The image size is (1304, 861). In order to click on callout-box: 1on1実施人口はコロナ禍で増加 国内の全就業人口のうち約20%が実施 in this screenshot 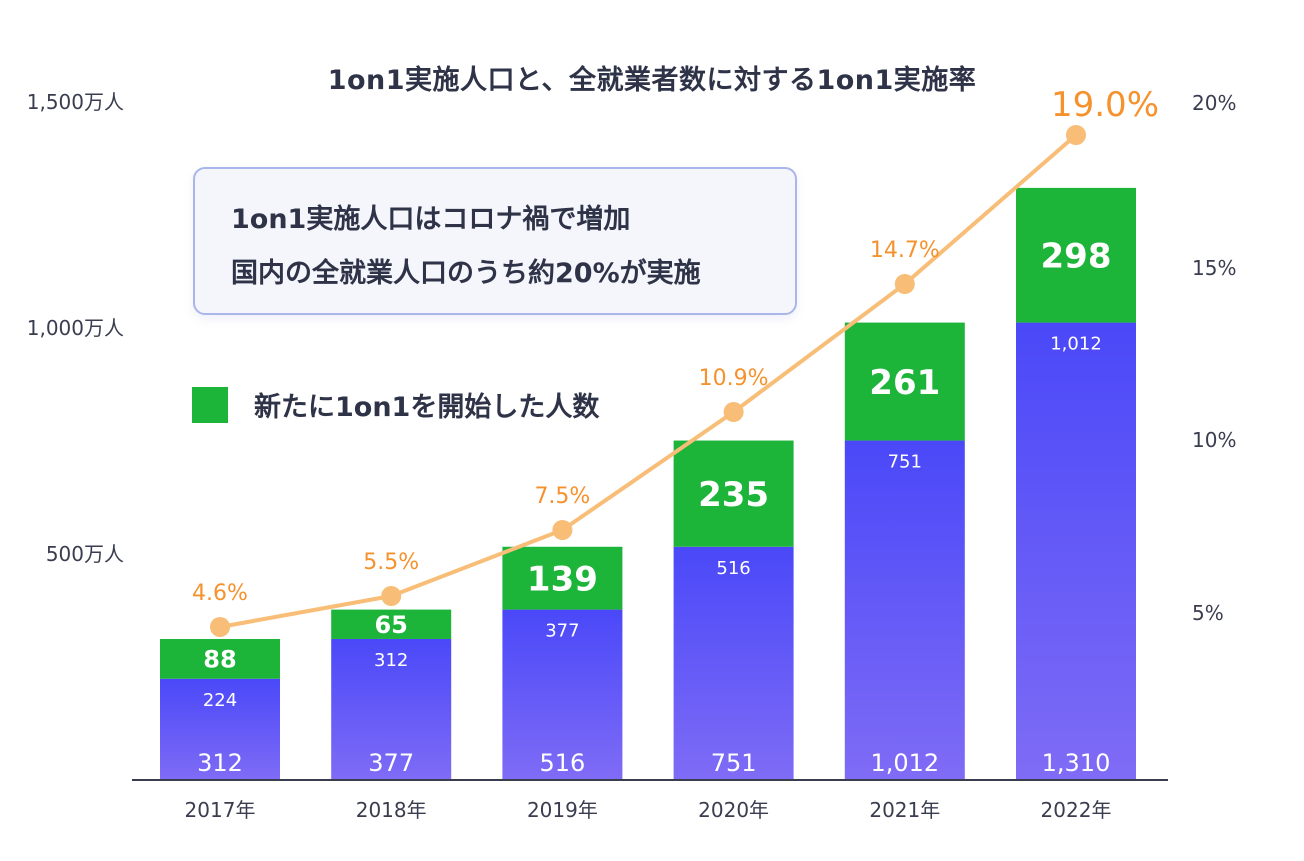, I will do `click(495, 241)`.